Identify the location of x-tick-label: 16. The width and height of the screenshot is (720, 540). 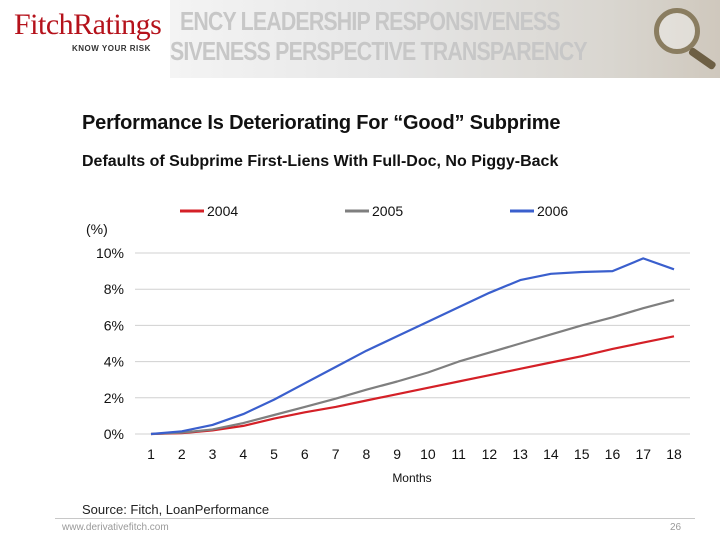
(613, 454).